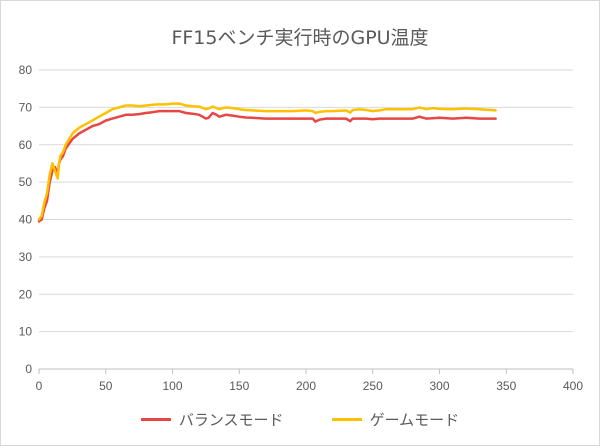  What do you see at coordinates (373, 386) in the screenshot?
I see `x-tick-label: 250` at bounding box center [373, 386].